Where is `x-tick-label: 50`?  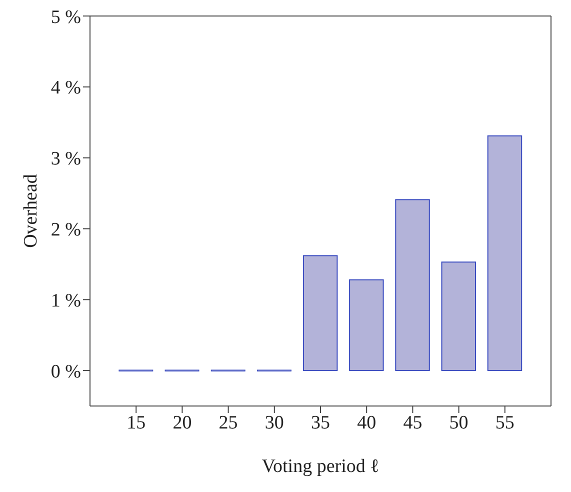 x-tick-label: 50 is located at coordinates (458, 423).